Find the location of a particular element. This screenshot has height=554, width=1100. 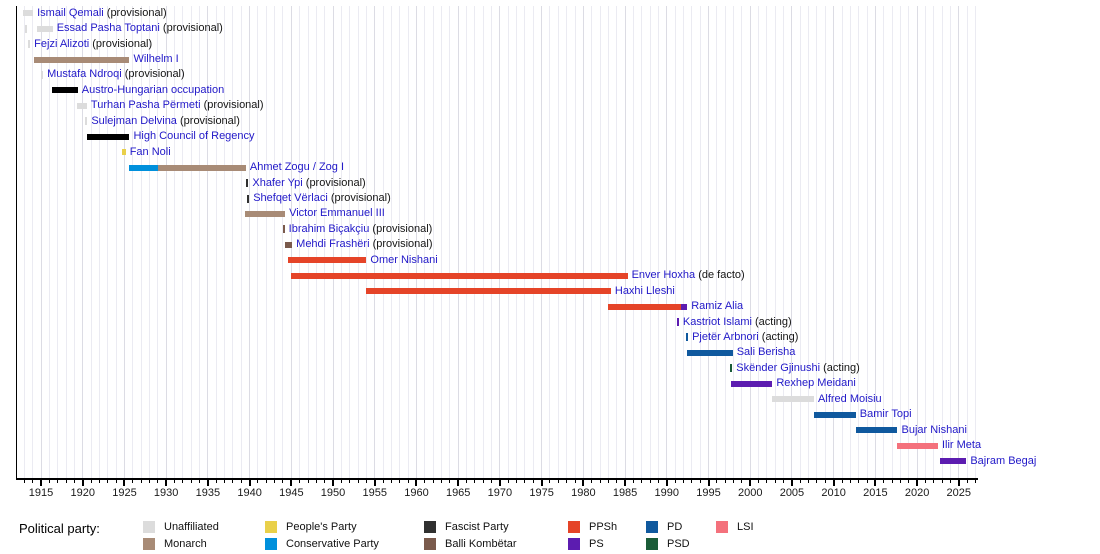

person-name-link: Bamir Topi is located at coordinates (885, 414).